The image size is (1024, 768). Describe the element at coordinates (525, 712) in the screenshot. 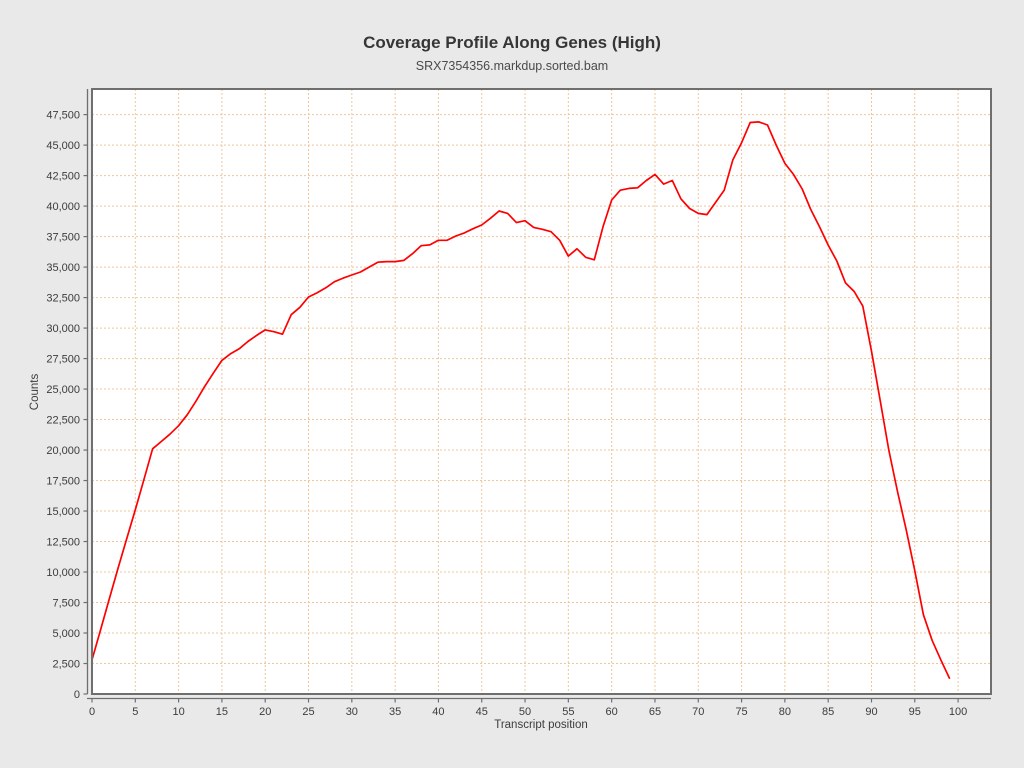

I see `svg-text: 50` at that location.